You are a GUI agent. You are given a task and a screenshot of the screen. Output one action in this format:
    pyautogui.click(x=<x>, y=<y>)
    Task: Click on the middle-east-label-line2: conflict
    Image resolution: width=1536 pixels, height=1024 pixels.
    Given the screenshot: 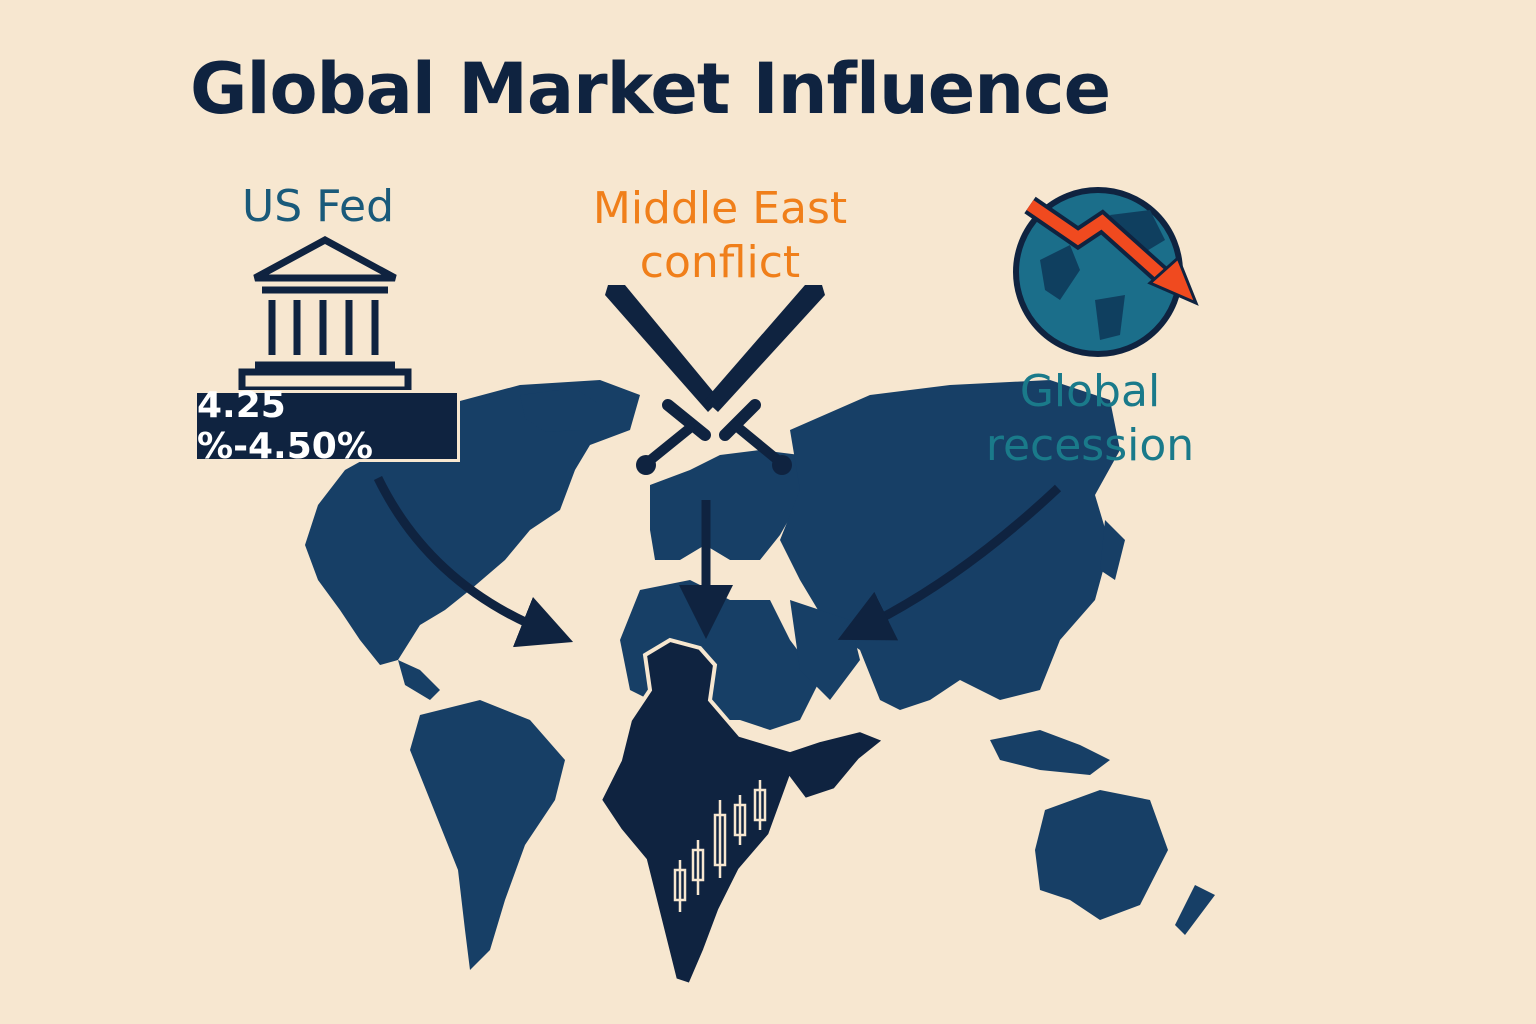 What is the action you would take?
    pyautogui.click(x=720, y=262)
    